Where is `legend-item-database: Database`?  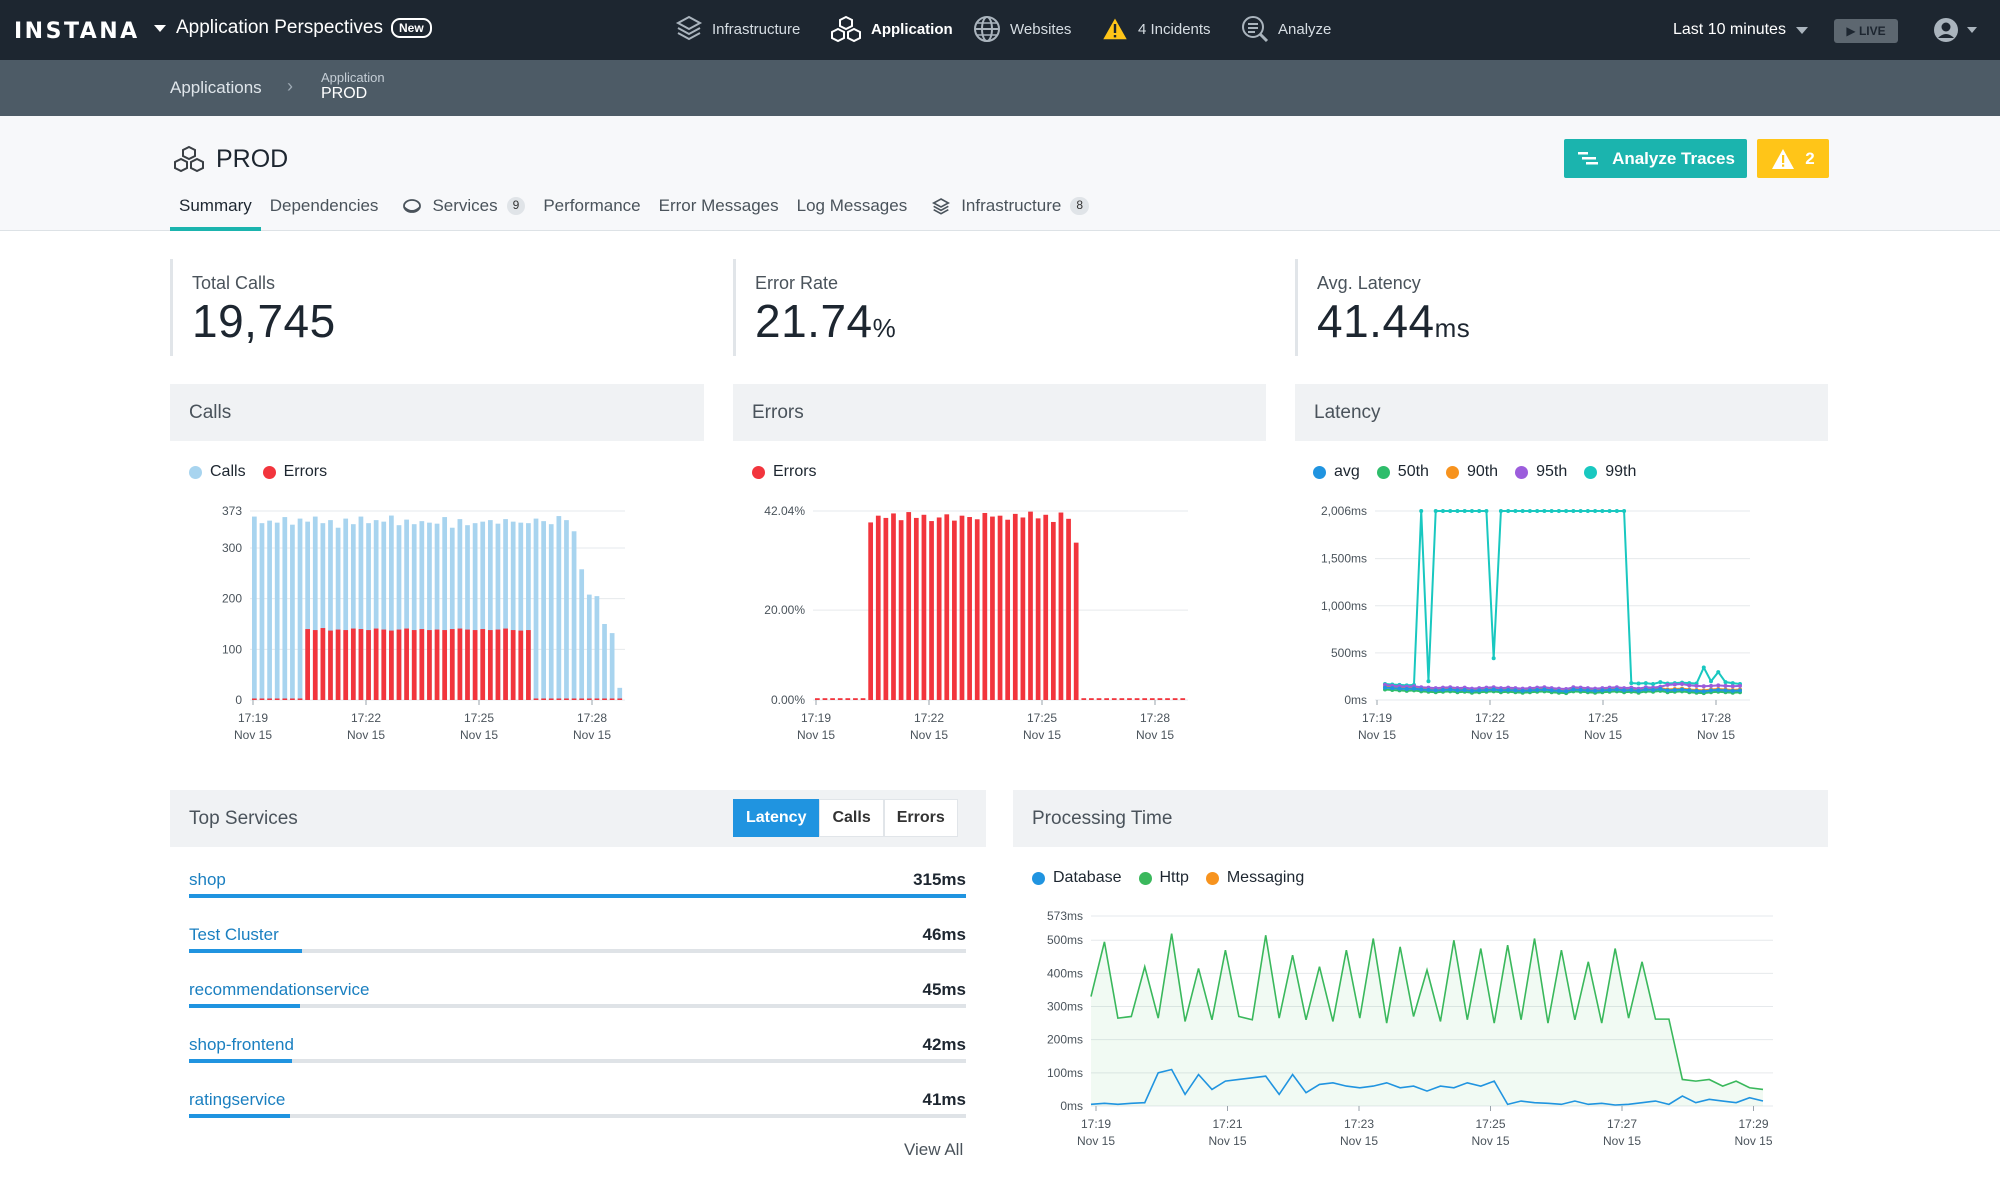 legend-item-database: Database is located at coordinates (1077, 878).